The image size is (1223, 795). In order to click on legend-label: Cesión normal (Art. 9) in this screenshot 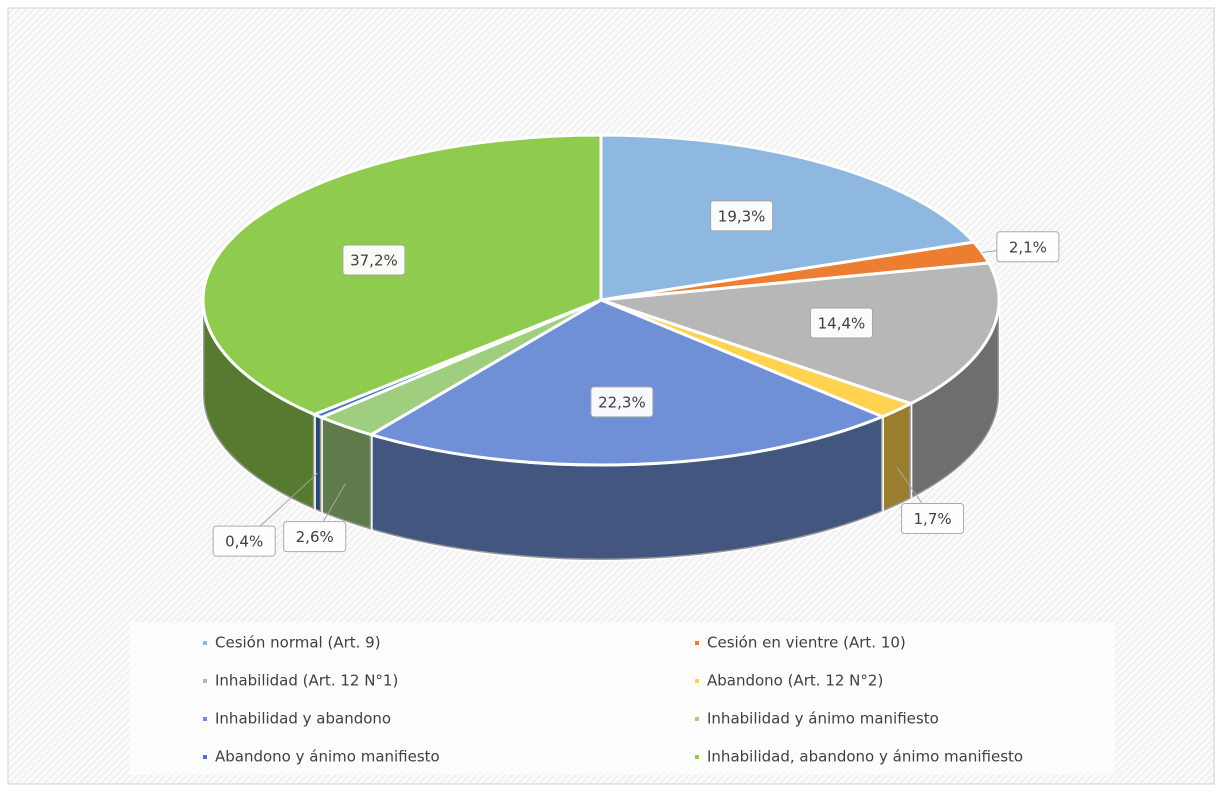, I will do `click(298, 643)`.